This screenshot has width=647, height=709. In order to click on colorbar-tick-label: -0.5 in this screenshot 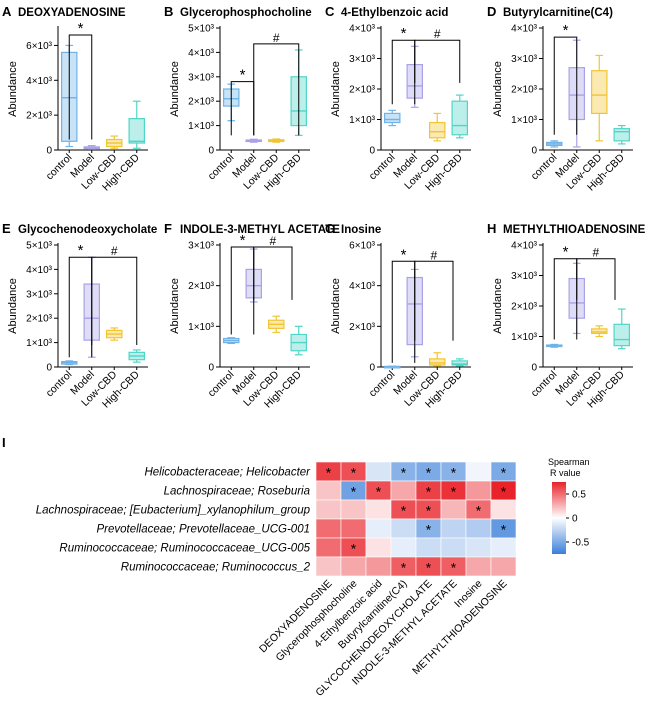, I will do `click(581, 543)`.